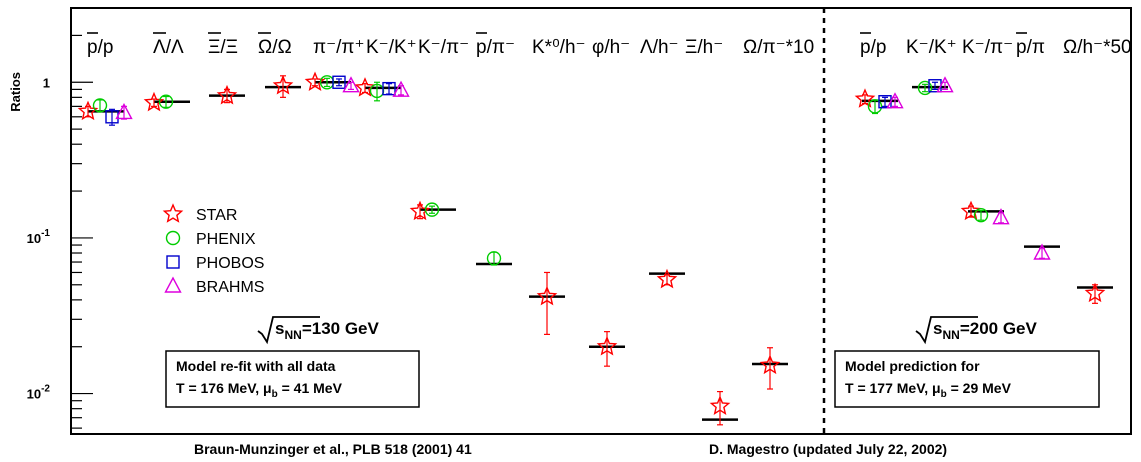 The image size is (1141, 462). I want to click on model-box-line1: Model prediction for, so click(912, 366).